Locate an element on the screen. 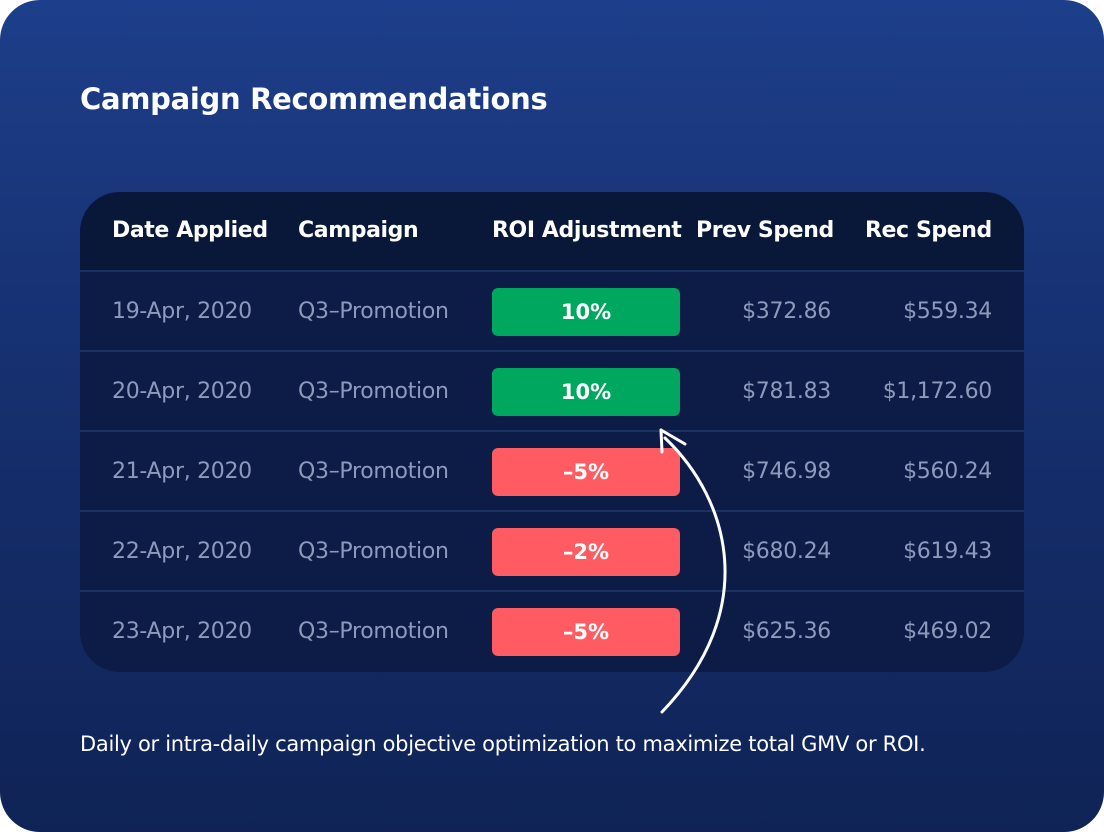 The image size is (1104, 832). cell-prev-spend: $625.36 is located at coordinates (786, 631).